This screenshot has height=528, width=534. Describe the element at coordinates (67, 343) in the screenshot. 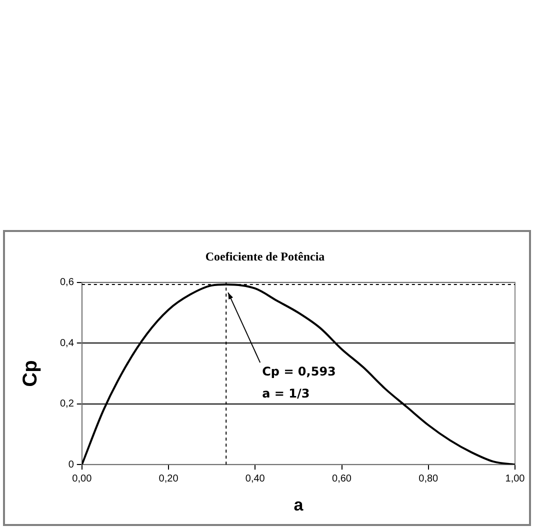

I see `y-tick-label: 0,4` at that location.